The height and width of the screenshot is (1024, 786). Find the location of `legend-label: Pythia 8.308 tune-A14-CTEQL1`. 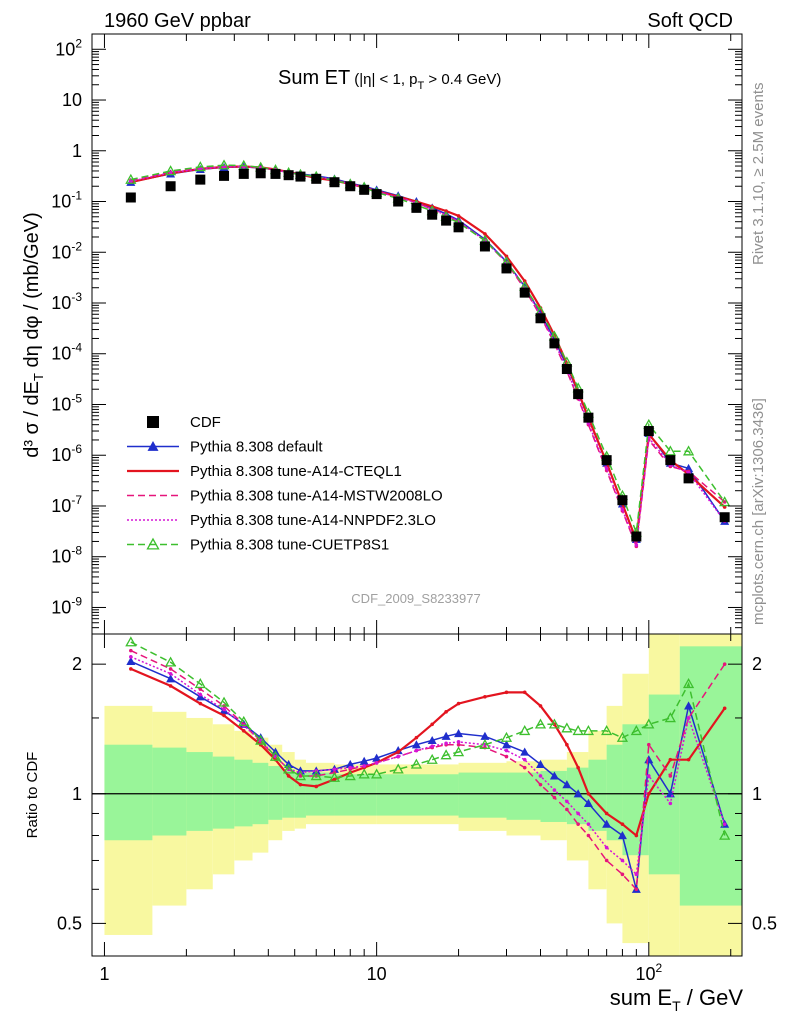

legend-label: Pythia 8.308 tune-A14-CTEQL1 is located at coordinates (296, 471).